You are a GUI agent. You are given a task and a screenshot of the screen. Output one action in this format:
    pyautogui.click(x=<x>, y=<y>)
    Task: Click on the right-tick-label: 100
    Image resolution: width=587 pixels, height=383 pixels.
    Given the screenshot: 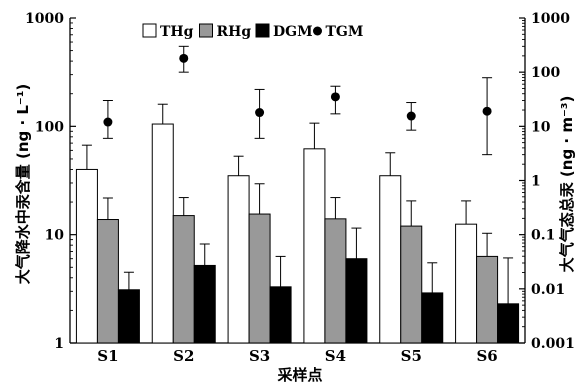 What is the action you would take?
    pyautogui.click(x=545, y=73)
    